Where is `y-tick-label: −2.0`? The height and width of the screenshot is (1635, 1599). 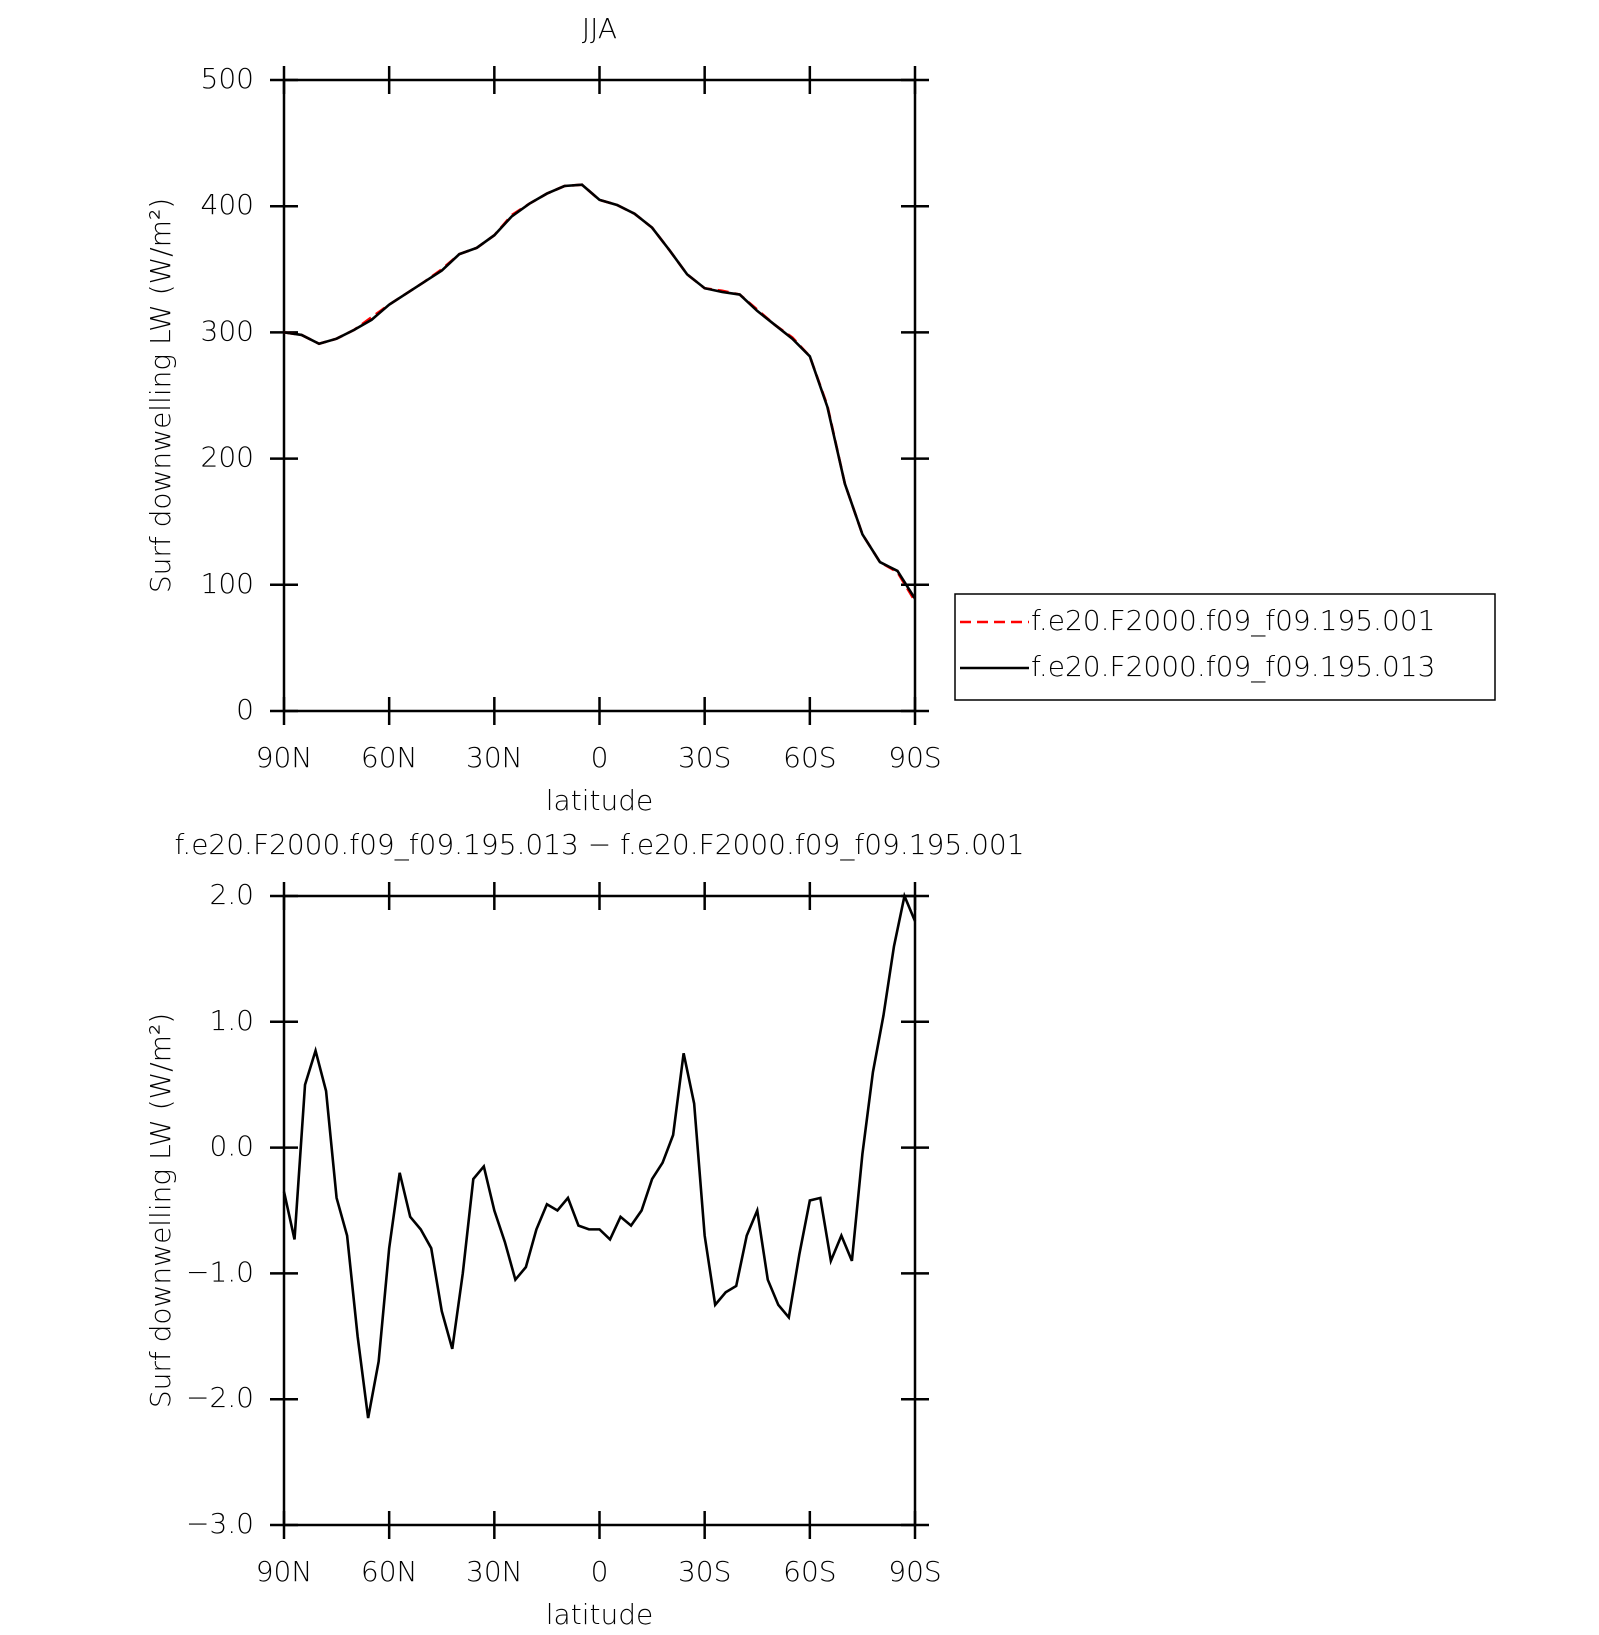
y-tick-label: −2.0 is located at coordinates (220, 1397).